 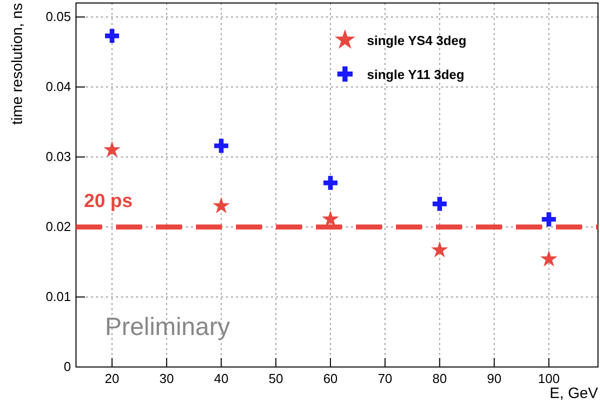 I want to click on y-tick-label: 0, so click(x=67, y=366).